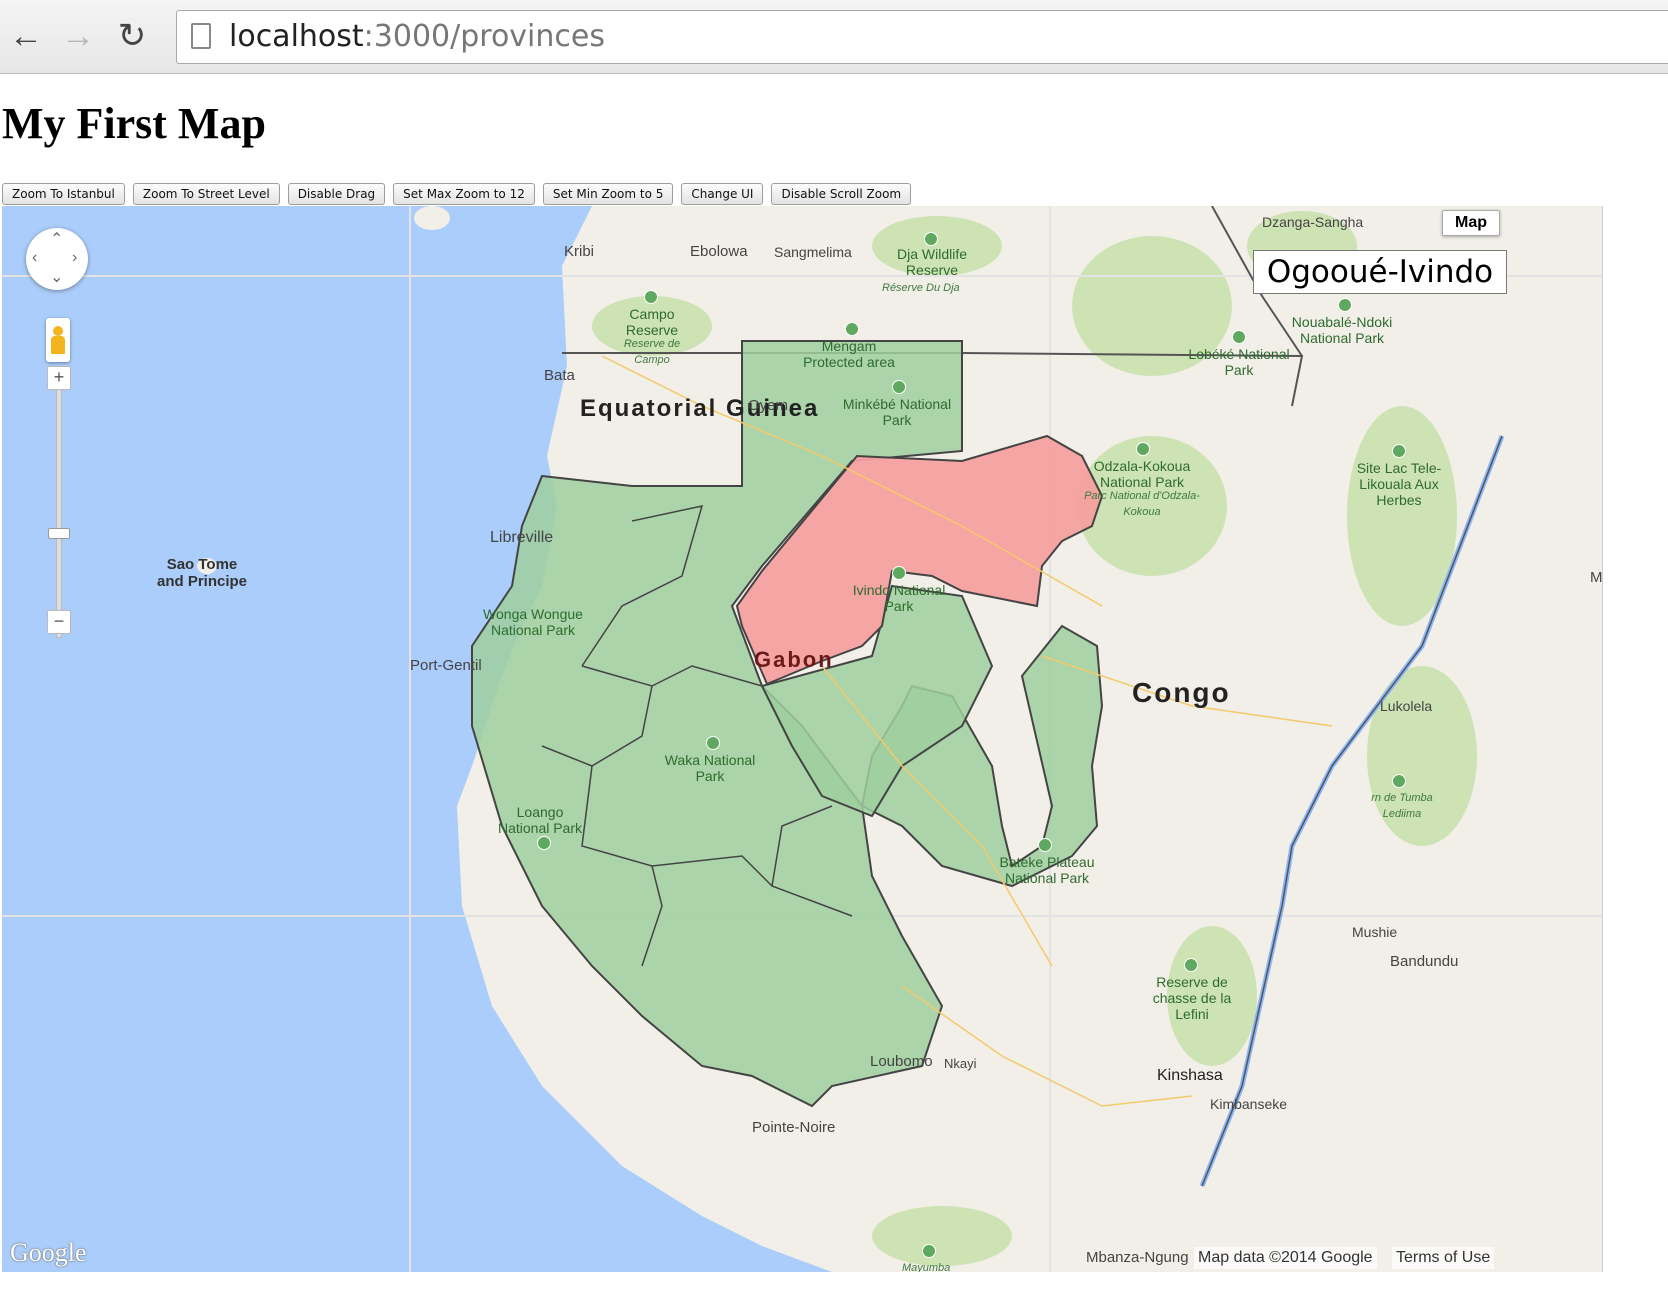 This screenshot has width=1668, height=1296. I want to click on label-kimbanseke: Kimbanseke, so click(1249, 1104).